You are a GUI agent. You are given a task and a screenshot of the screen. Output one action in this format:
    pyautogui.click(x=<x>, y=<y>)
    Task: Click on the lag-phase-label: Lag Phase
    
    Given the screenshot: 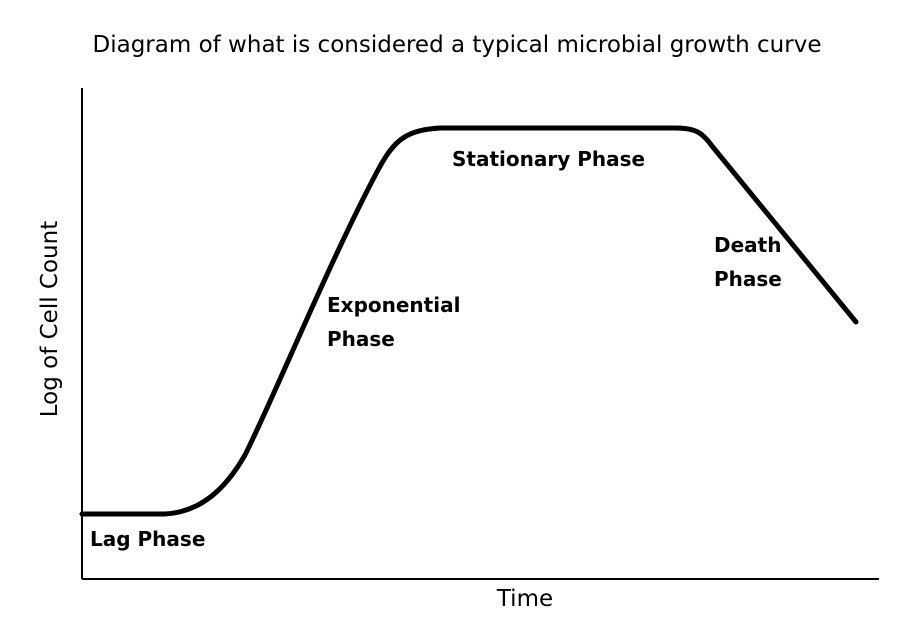 What is the action you would take?
    pyautogui.click(x=148, y=539)
    